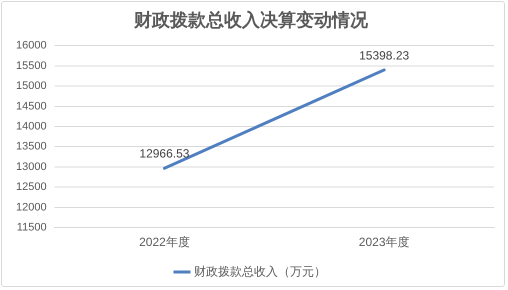 The height and width of the screenshot is (290, 508). What do you see at coordinates (31, 166) in the screenshot?
I see `y-tick-label: 13000` at bounding box center [31, 166].